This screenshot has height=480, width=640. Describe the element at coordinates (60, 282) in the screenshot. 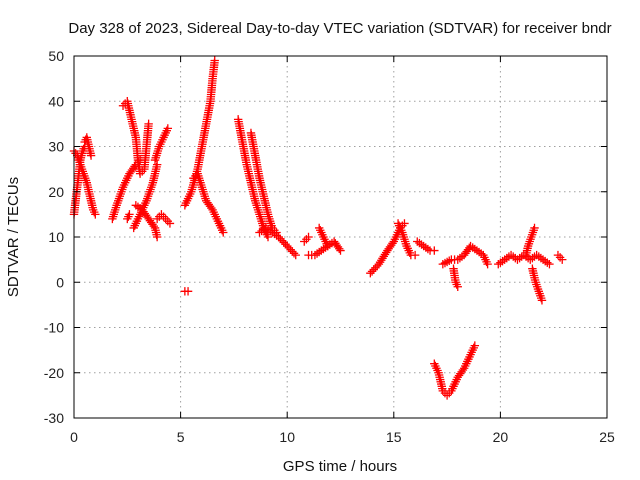

I see `y-tick-label: 0` at that location.